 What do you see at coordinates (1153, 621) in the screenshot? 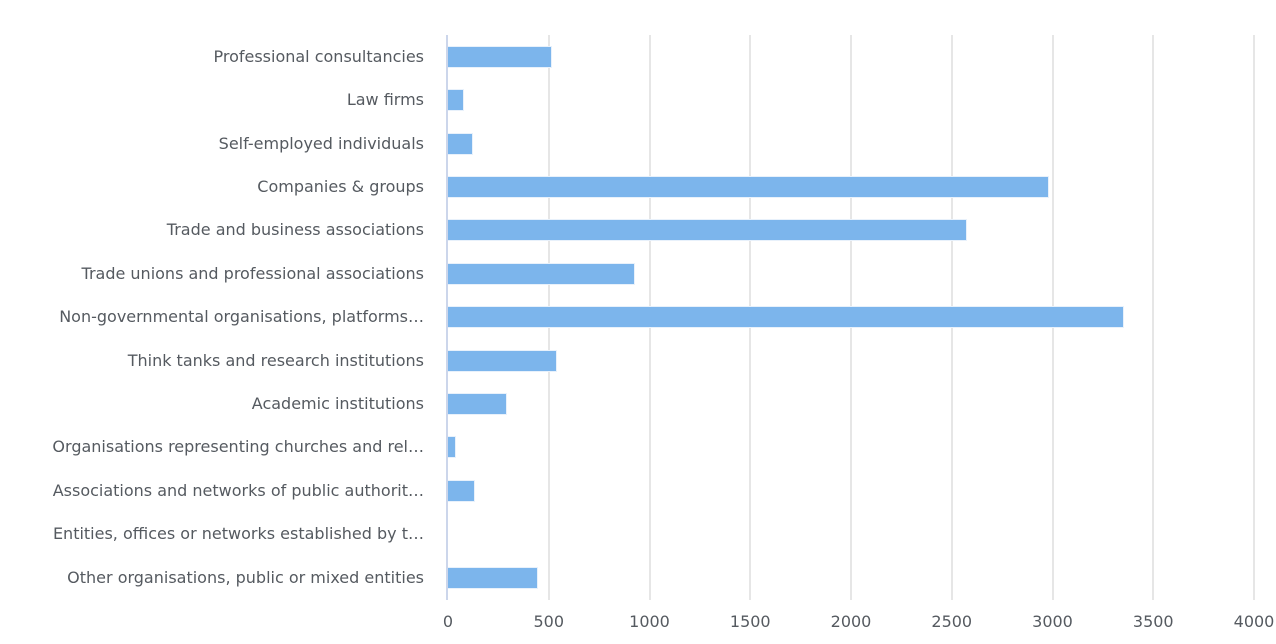
I see `x-tick-label: 3500` at bounding box center [1153, 621].